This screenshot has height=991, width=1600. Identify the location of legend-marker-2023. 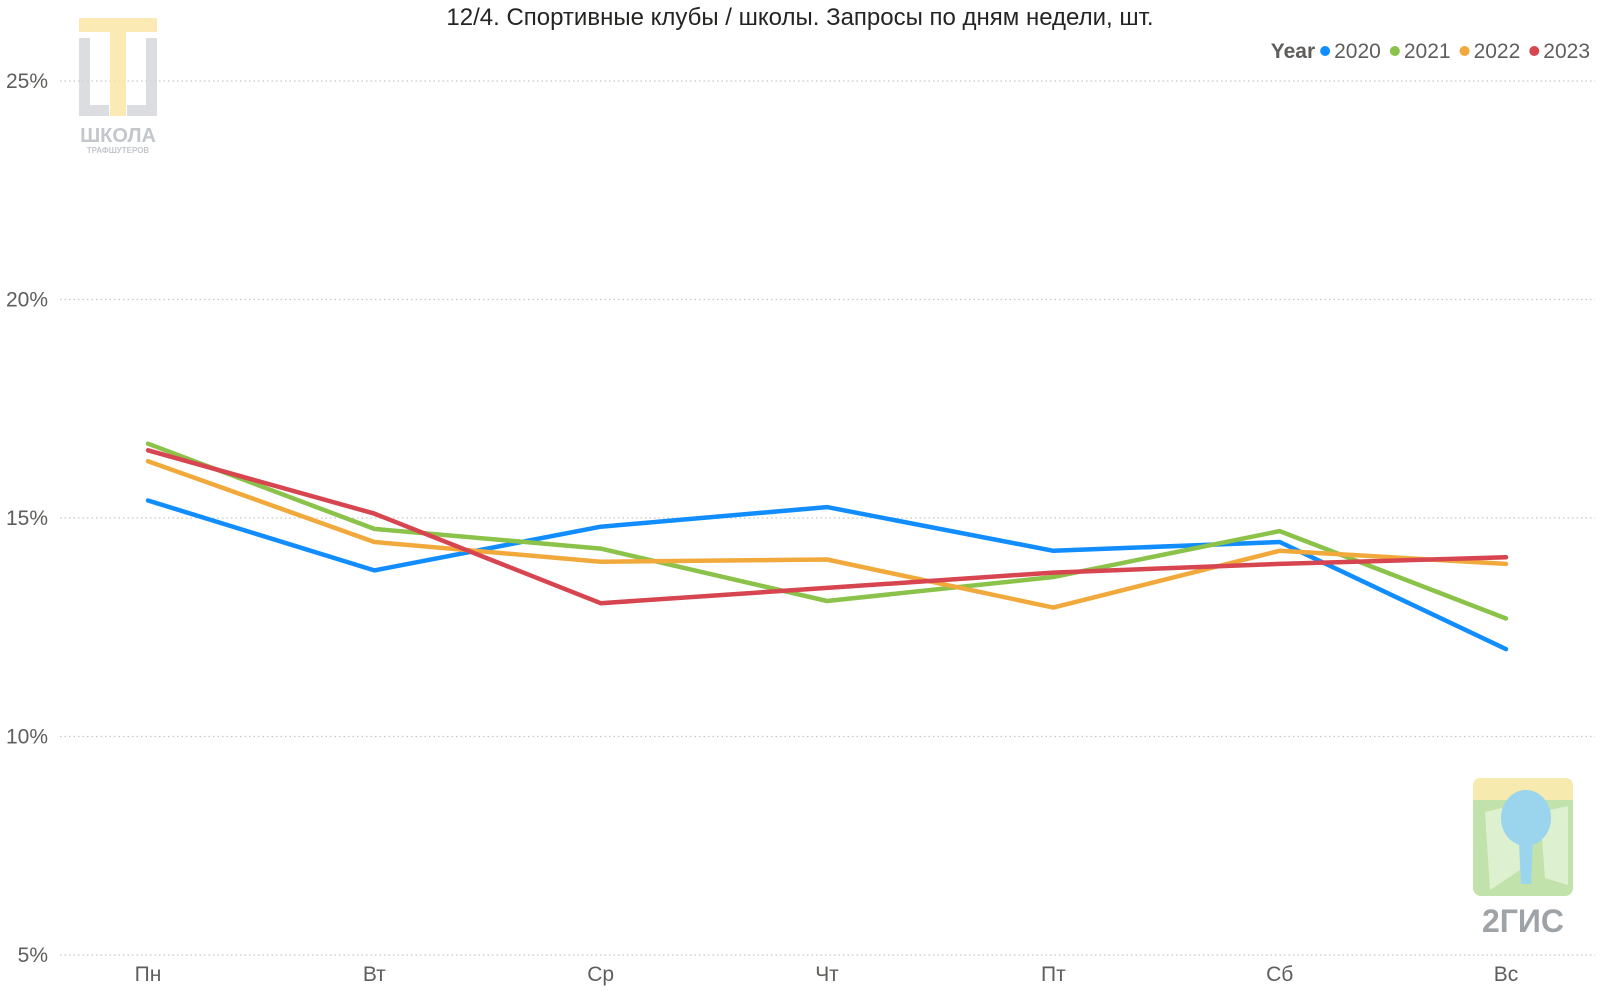
(1534, 51).